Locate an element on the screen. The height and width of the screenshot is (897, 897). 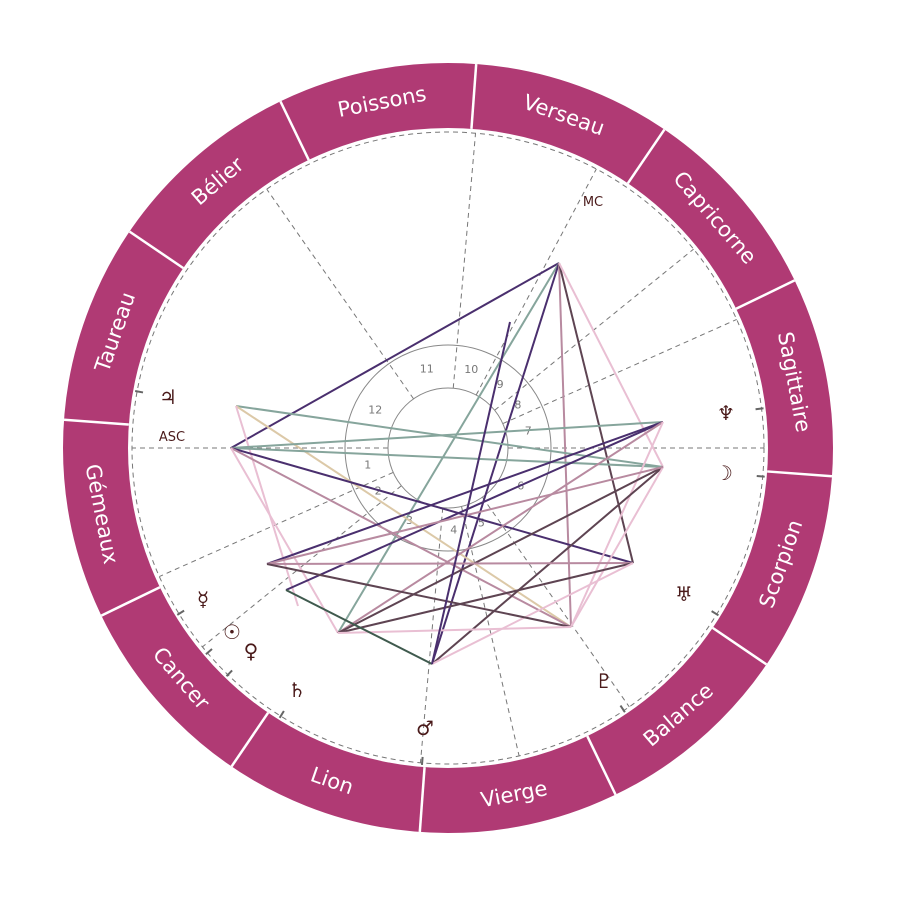
house-number: 9 is located at coordinates (500, 384).